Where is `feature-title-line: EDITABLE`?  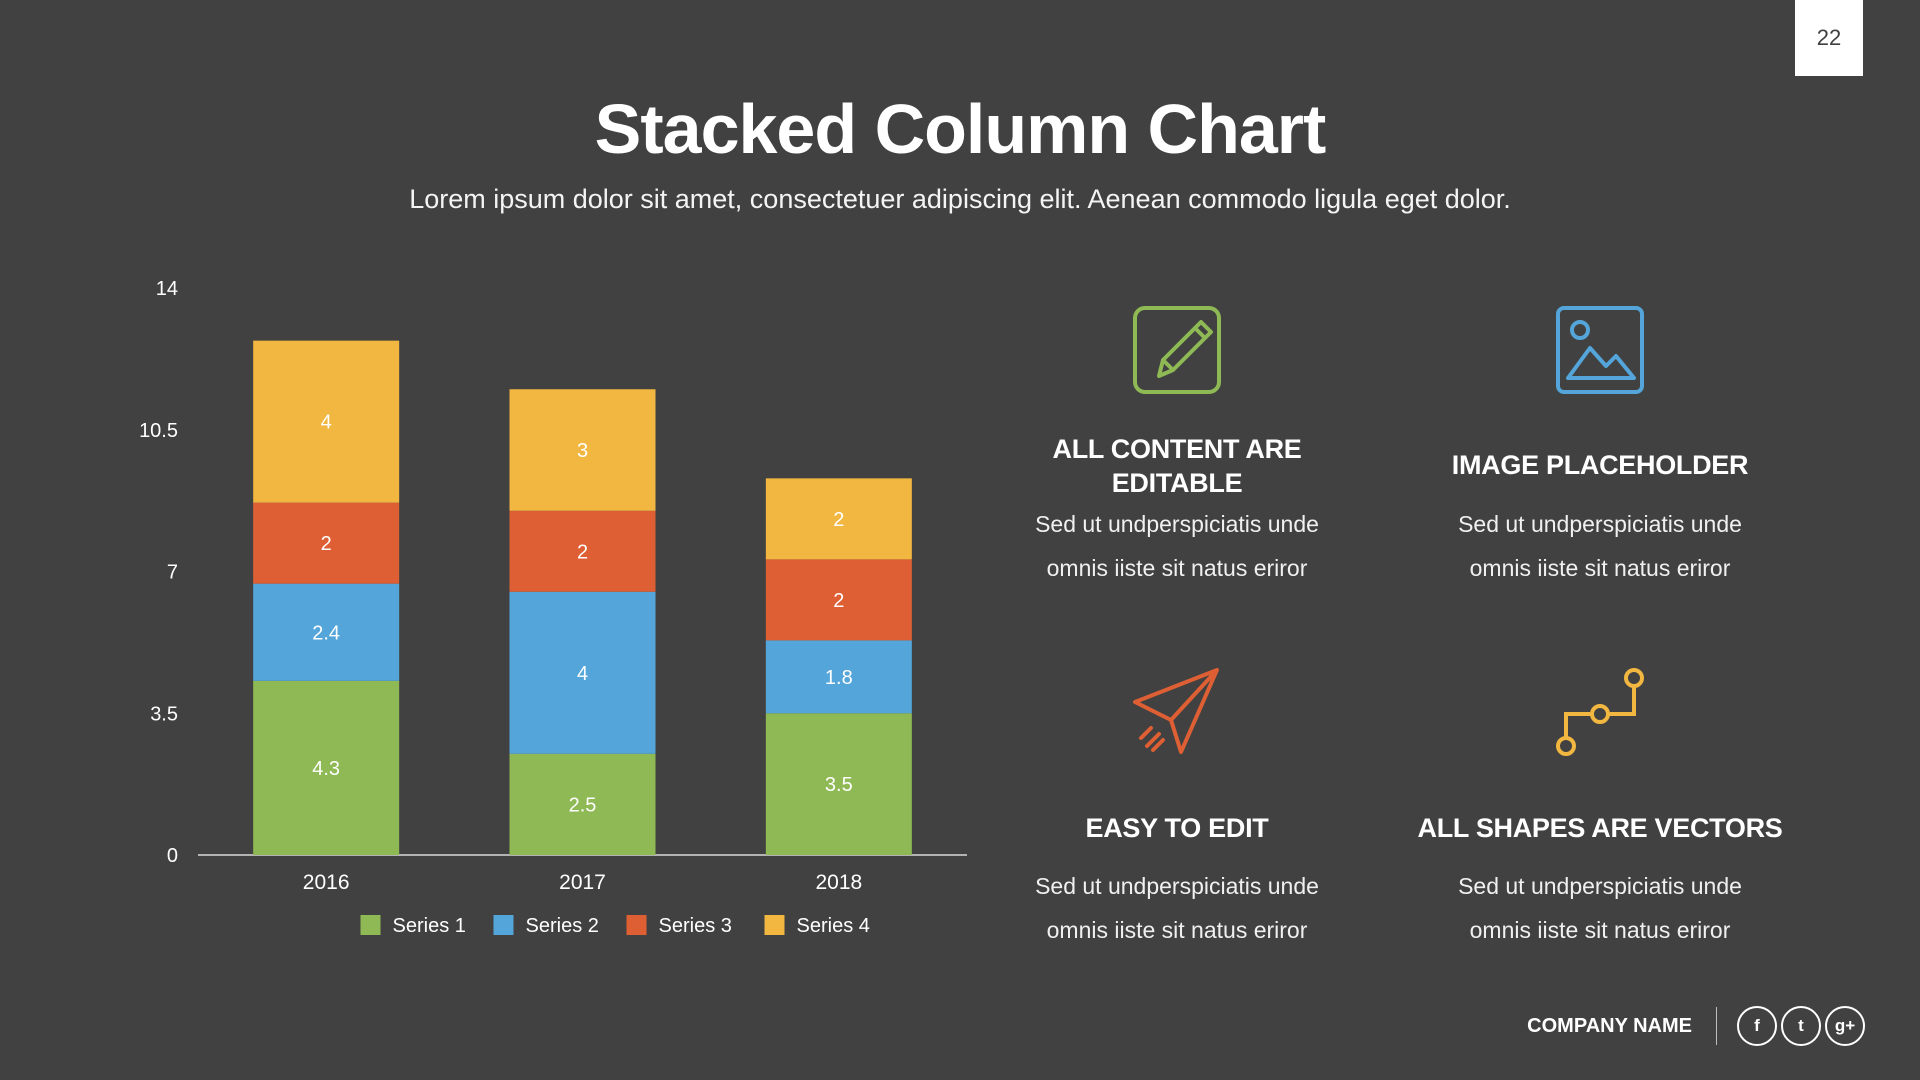 feature-title-line: EDITABLE is located at coordinates (1177, 483).